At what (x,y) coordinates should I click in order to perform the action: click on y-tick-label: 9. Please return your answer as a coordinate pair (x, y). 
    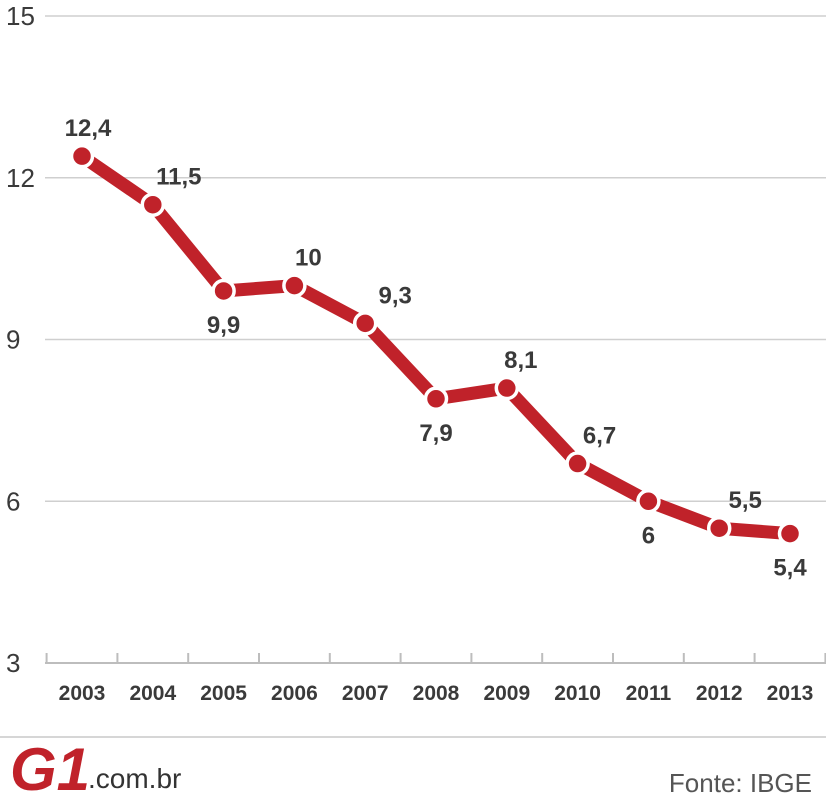
    Looking at the image, I should click on (13, 340).